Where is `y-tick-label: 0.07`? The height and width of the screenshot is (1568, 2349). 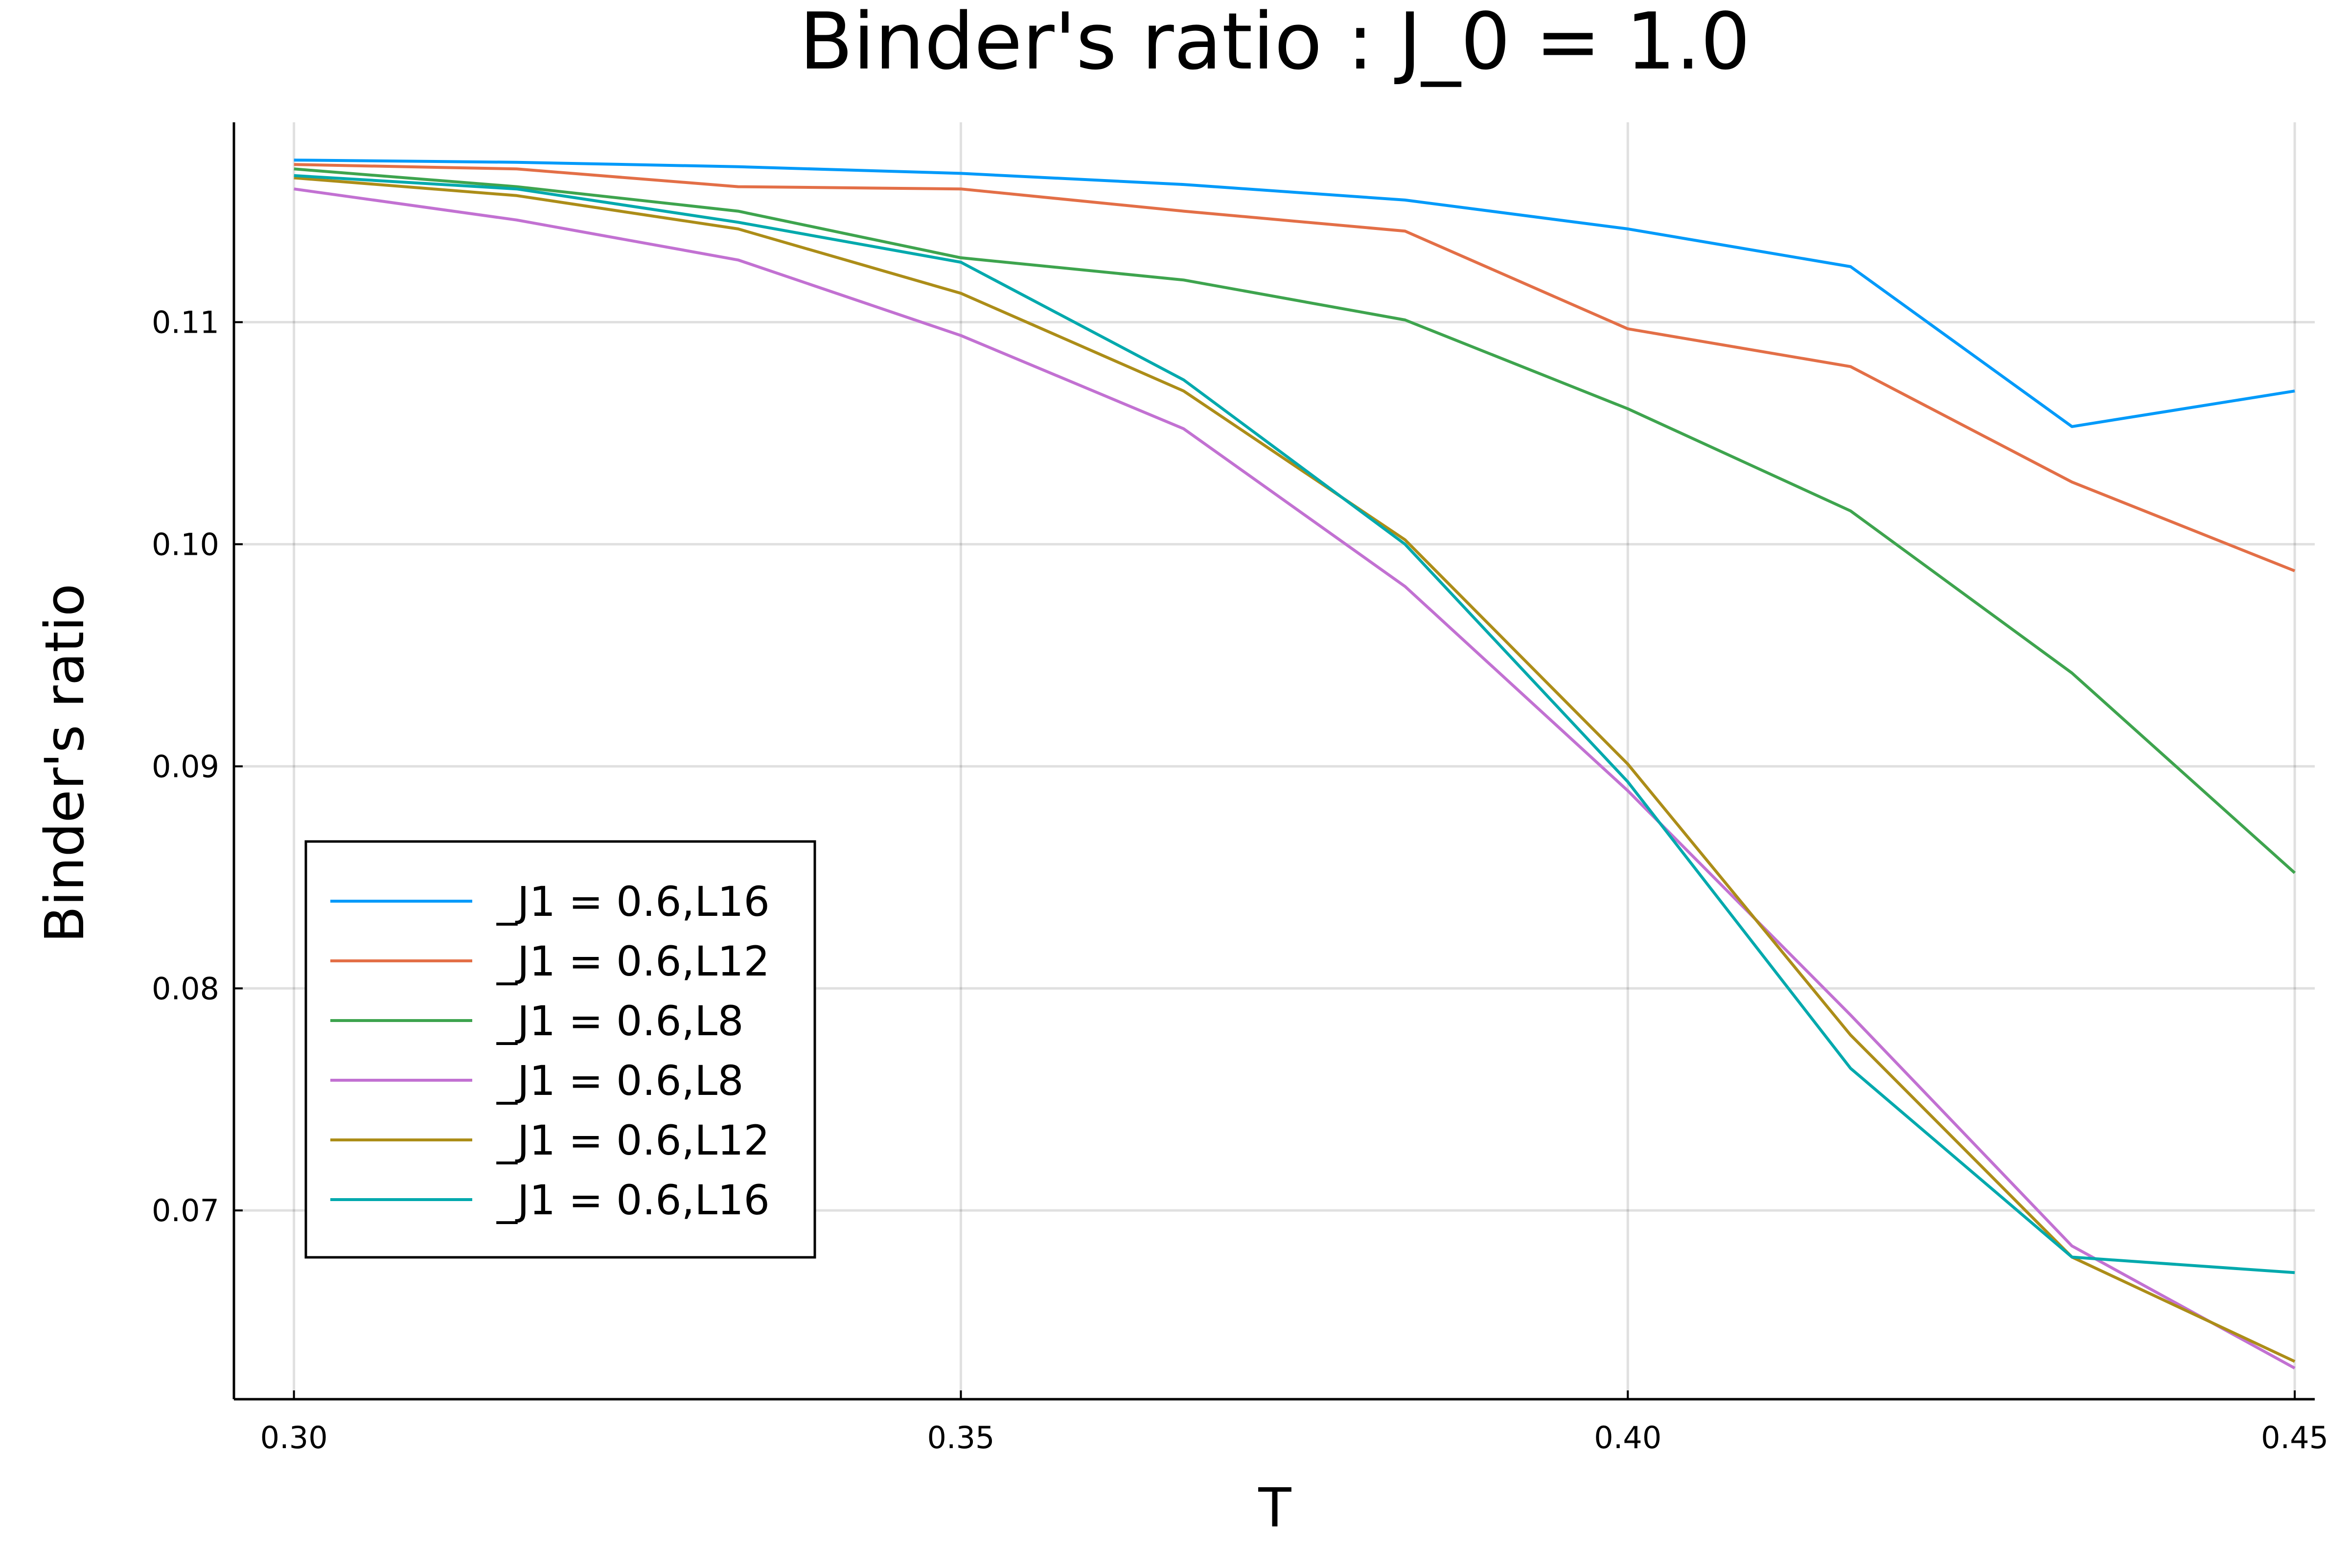 y-tick-label: 0.07 is located at coordinates (185, 1210).